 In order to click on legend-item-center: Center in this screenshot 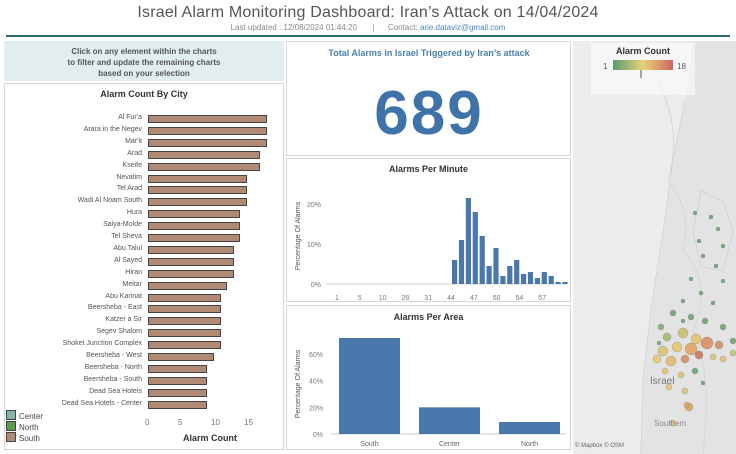, I will do `click(24, 415)`.